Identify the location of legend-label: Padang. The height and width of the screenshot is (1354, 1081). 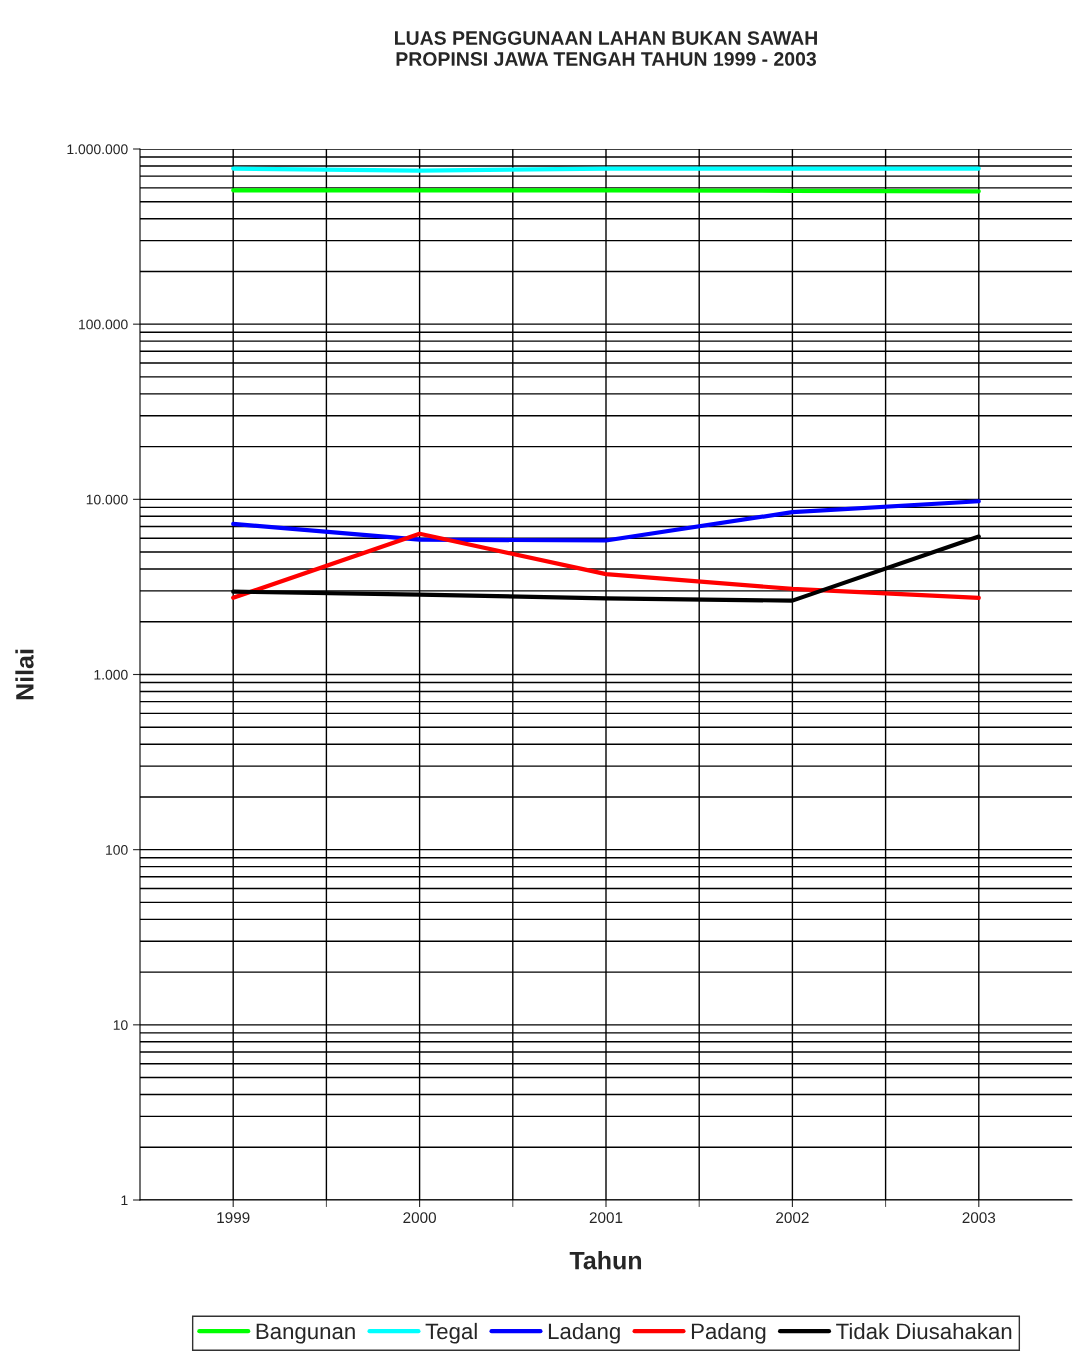
(728, 1333).